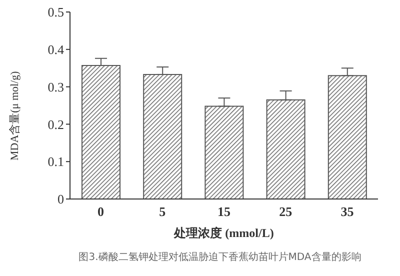  What do you see at coordinates (56, 162) in the screenshot?
I see `y-tick-label: 0.1` at bounding box center [56, 162].